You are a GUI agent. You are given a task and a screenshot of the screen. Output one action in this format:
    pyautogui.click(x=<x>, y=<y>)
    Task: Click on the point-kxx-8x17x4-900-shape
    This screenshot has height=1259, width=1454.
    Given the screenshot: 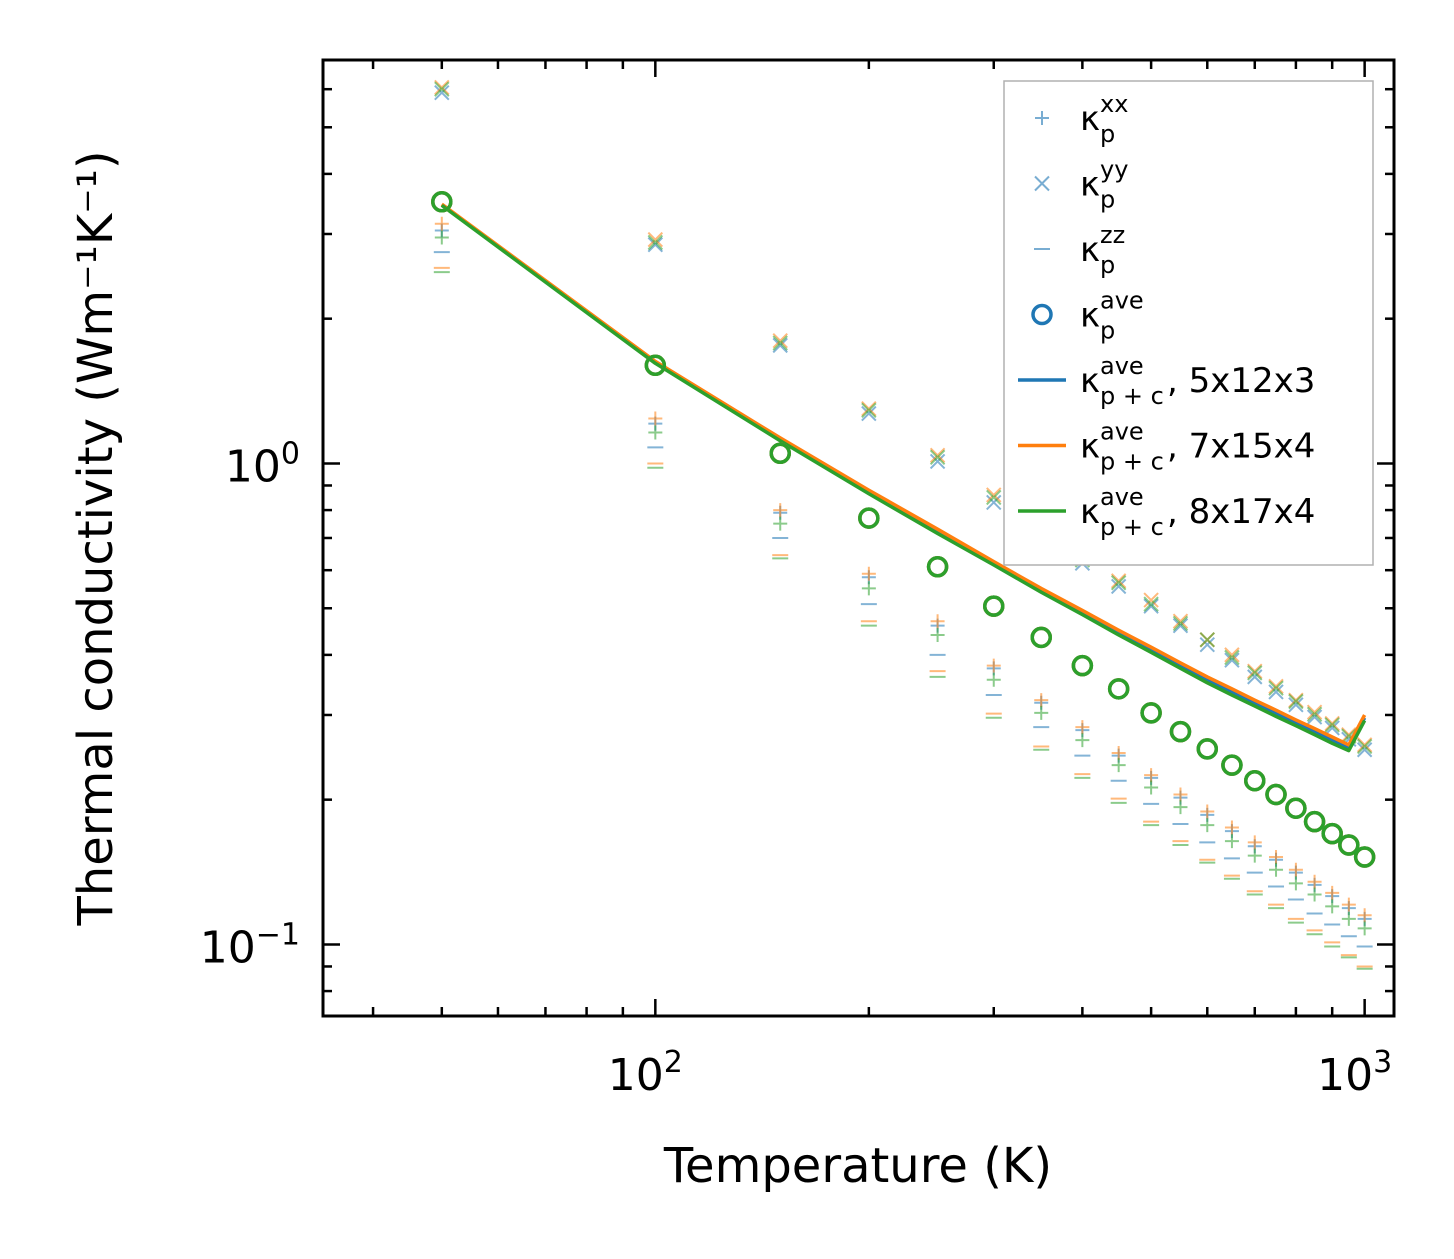 What is the action you would take?
    pyautogui.click(x=1332, y=906)
    